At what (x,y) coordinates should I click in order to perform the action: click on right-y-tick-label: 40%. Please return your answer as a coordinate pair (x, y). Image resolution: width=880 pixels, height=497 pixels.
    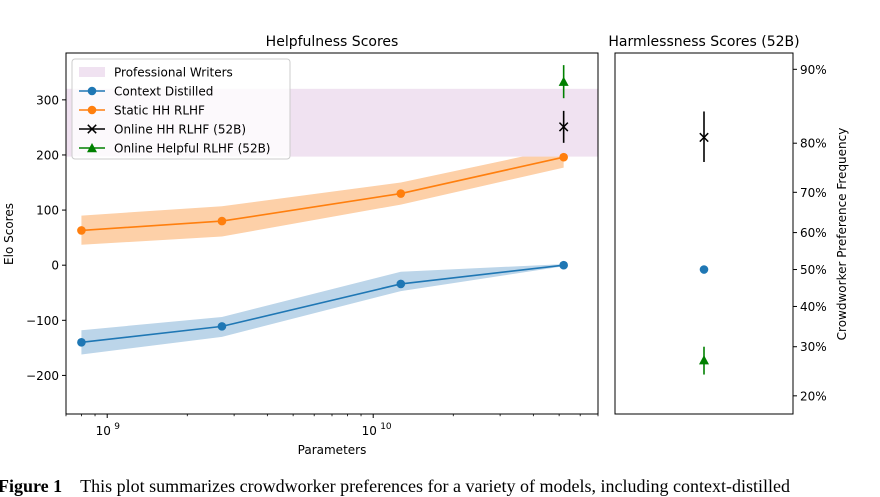
    Looking at the image, I should click on (813, 307).